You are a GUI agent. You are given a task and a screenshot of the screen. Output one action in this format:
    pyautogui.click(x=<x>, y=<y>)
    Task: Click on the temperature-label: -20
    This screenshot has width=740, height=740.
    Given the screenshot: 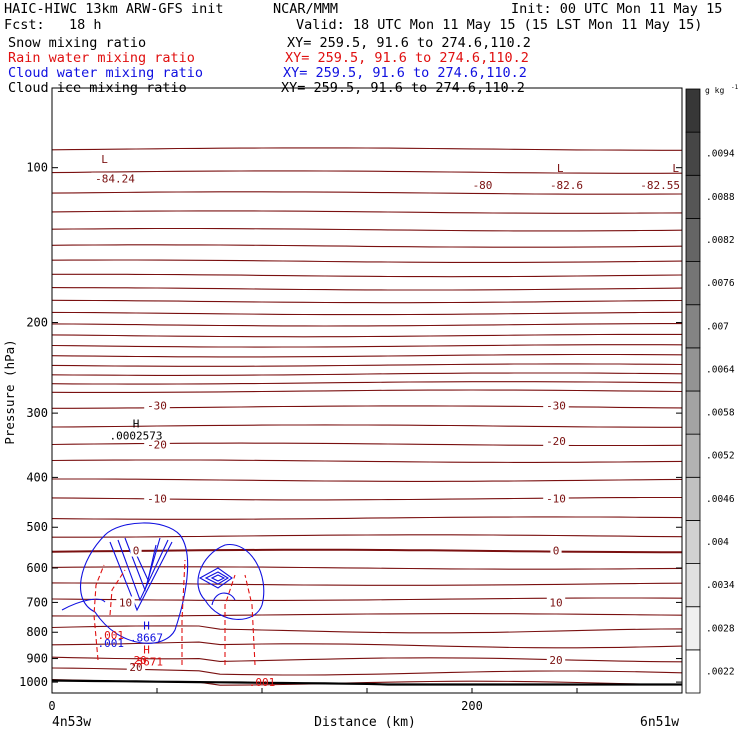 What is the action you would take?
    pyautogui.click(x=556, y=441)
    